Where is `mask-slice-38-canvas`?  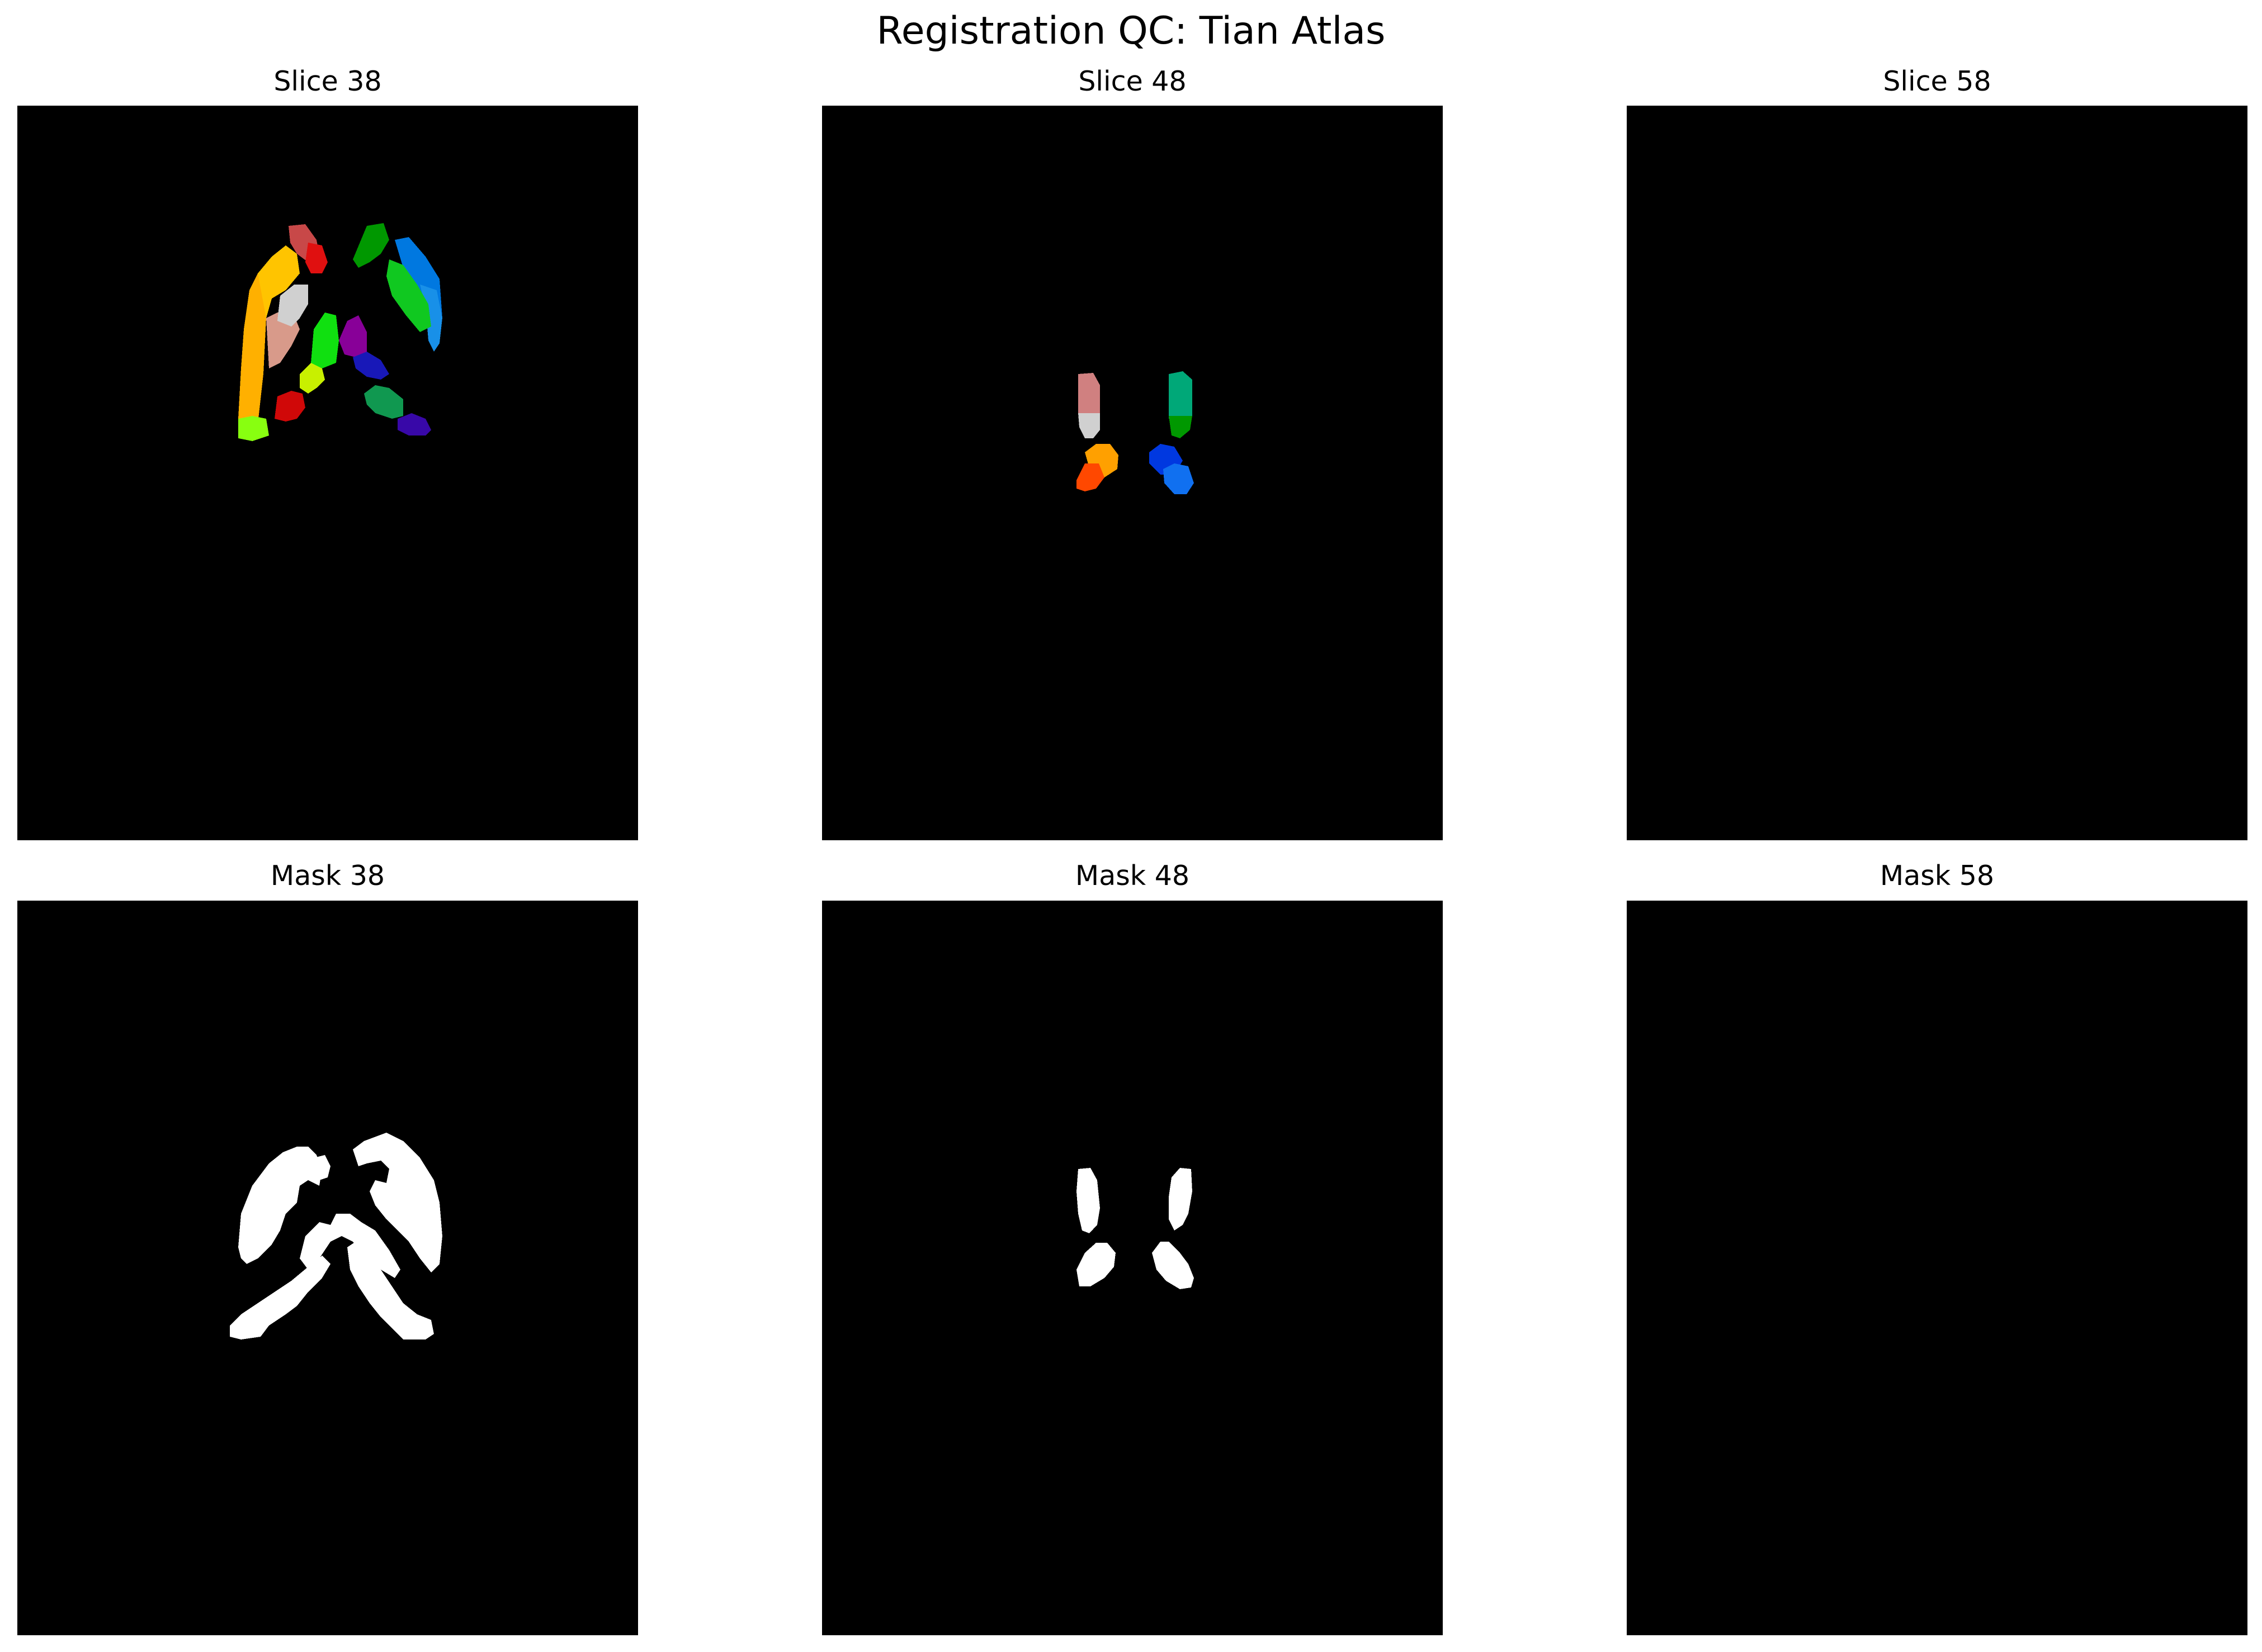
mask-slice-38-canvas is located at coordinates (336, 1236).